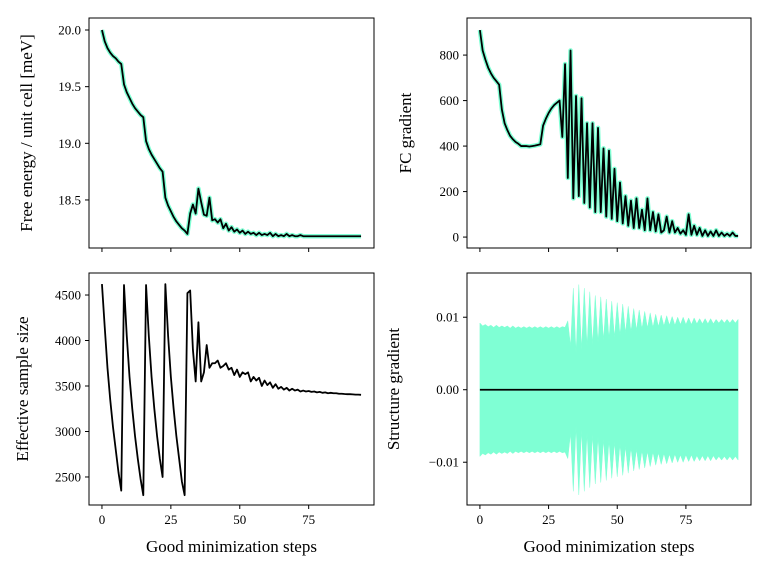 This screenshot has height=576, width=768. I want to click on y-tick-label: 800, so click(450, 55).